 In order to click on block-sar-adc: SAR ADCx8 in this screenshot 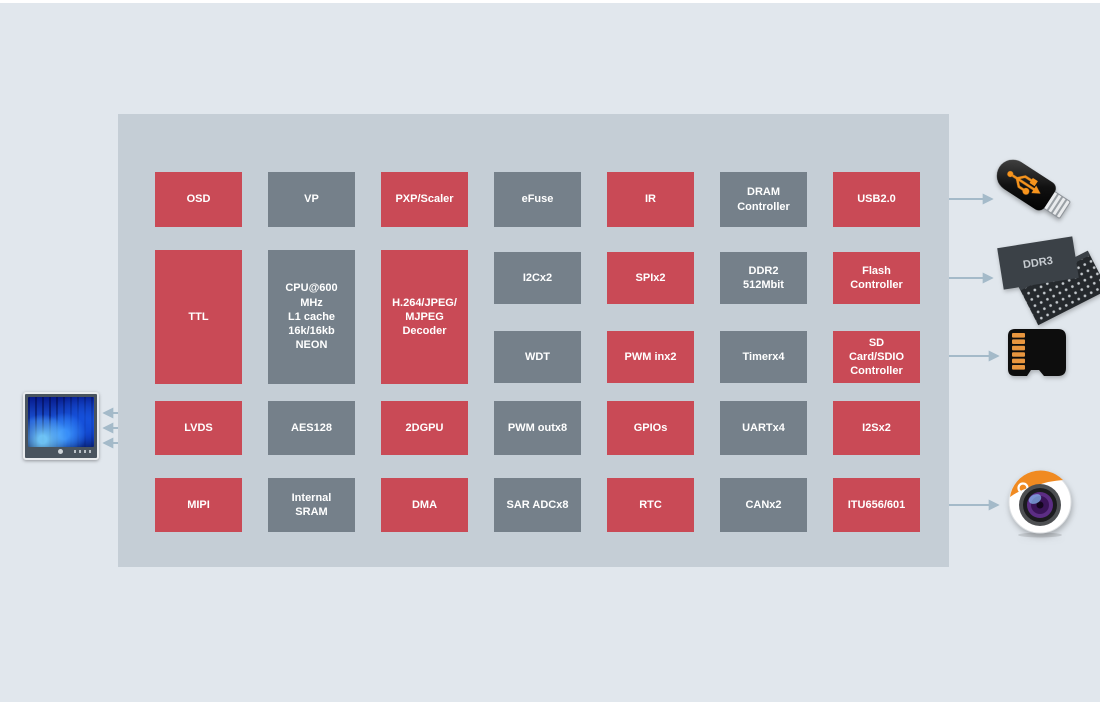, I will do `click(537, 505)`.